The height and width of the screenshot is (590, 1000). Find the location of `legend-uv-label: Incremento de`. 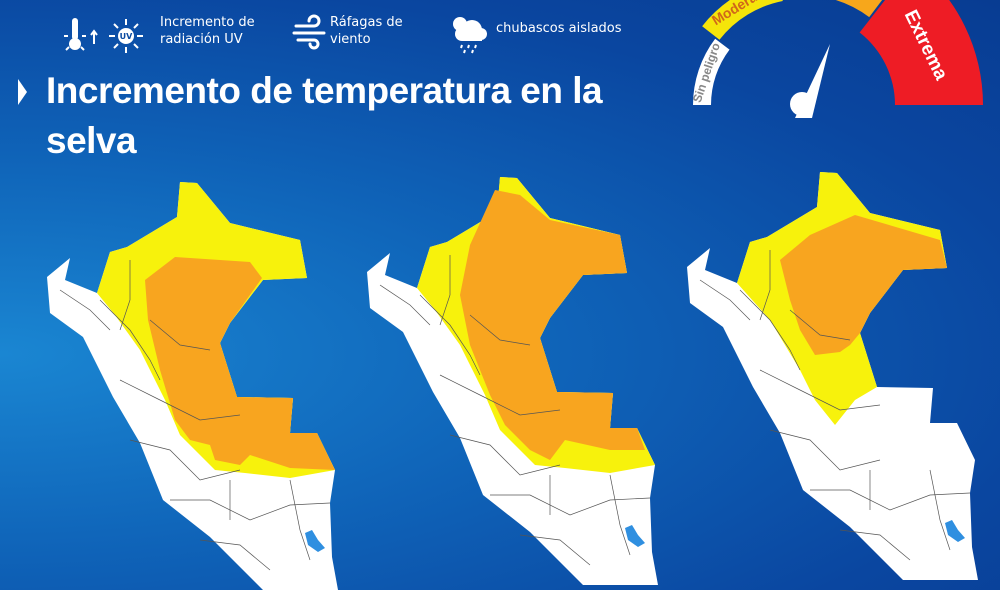

legend-uv-label: Incremento de is located at coordinates (207, 22).